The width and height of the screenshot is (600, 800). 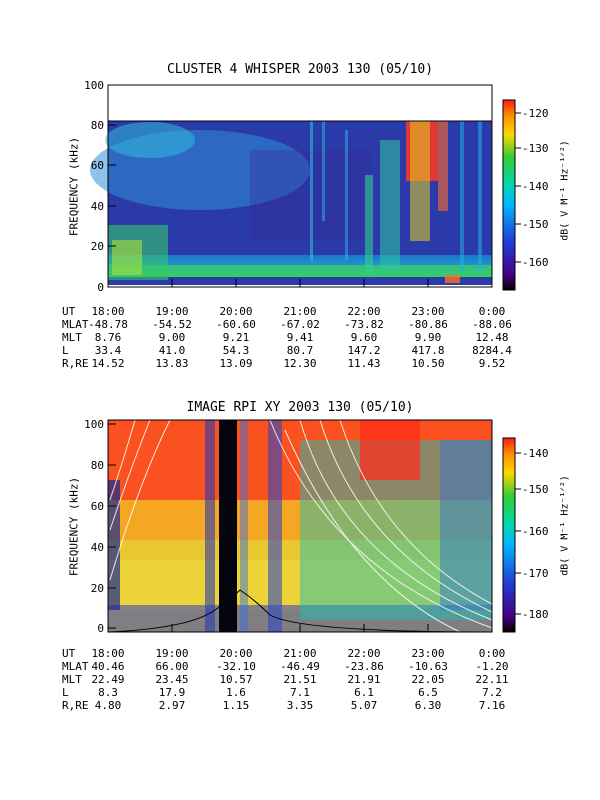 What do you see at coordinates (97, 506) in the screenshot?
I see `bottom-y-tick: 60` at bounding box center [97, 506].